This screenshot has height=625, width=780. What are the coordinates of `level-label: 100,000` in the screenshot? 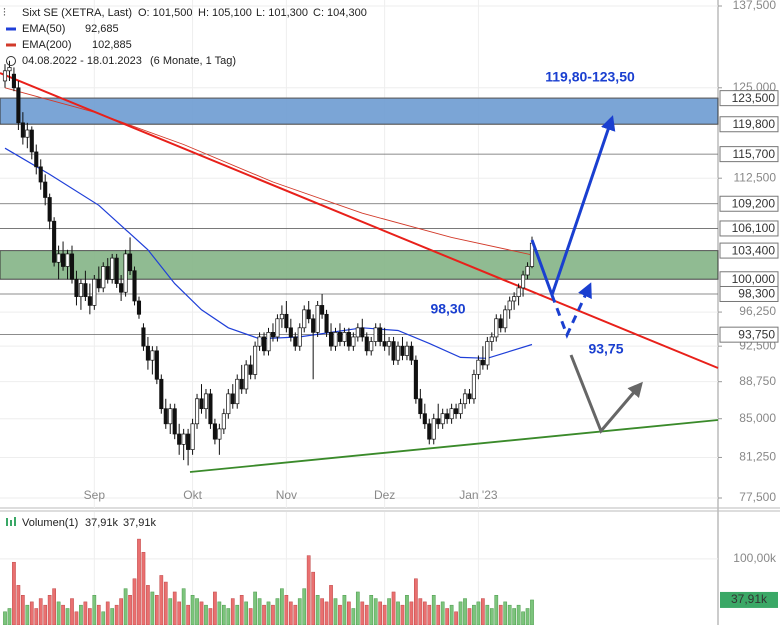 It's located at (754, 279).